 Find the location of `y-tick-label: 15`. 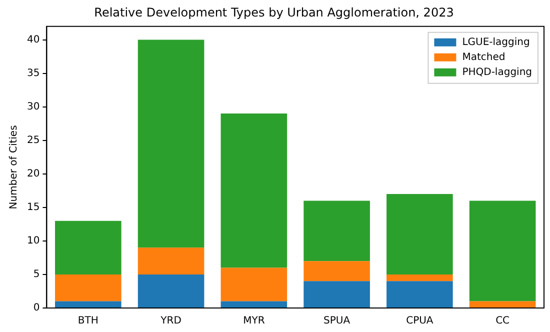

y-tick-label: 15 is located at coordinates (33, 208).